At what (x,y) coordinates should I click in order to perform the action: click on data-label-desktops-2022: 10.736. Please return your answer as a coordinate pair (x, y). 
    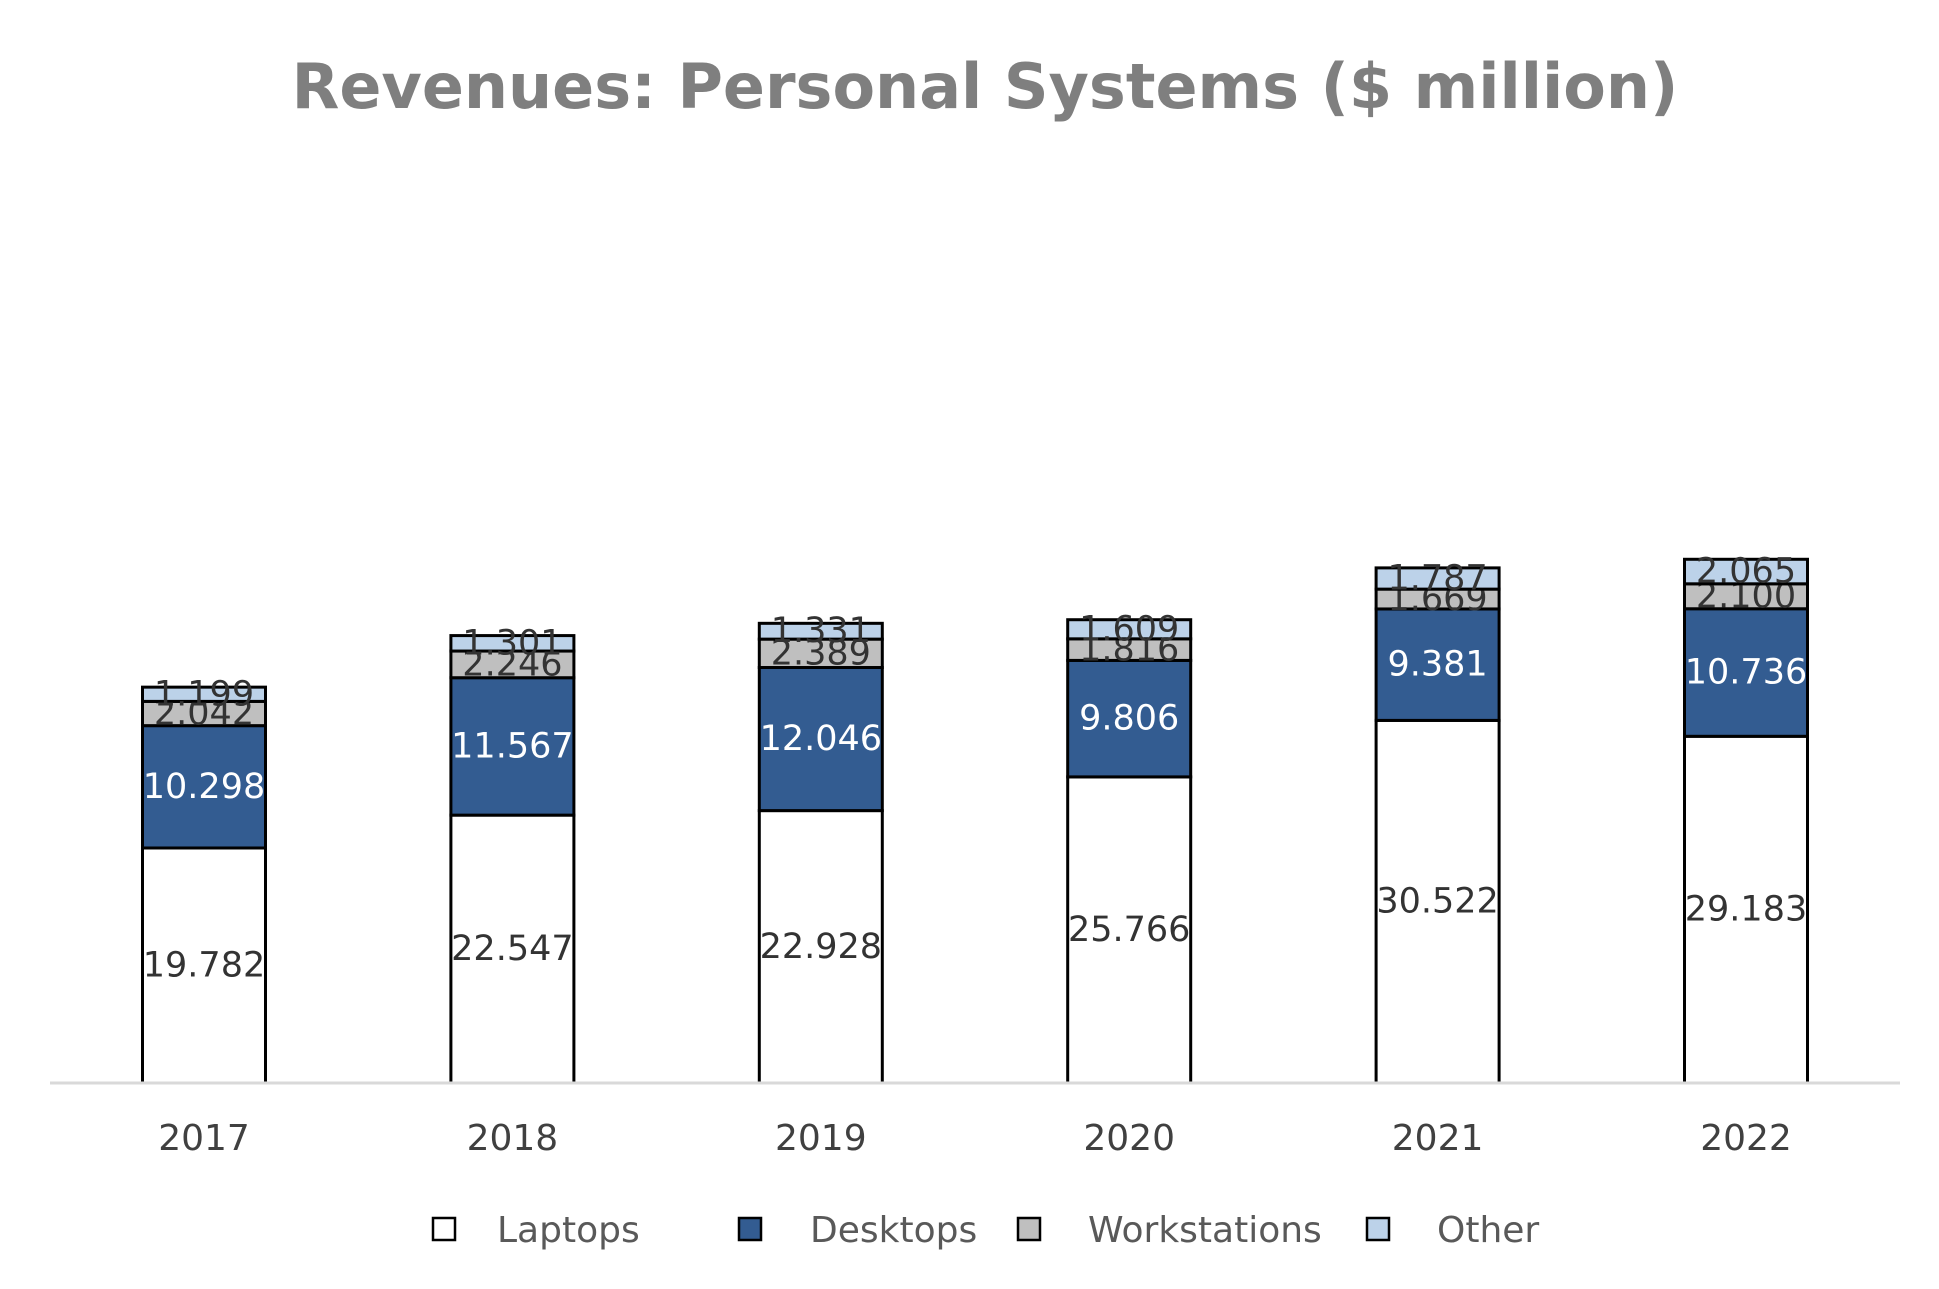
    Looking at the image, I should click on (1746, 673).